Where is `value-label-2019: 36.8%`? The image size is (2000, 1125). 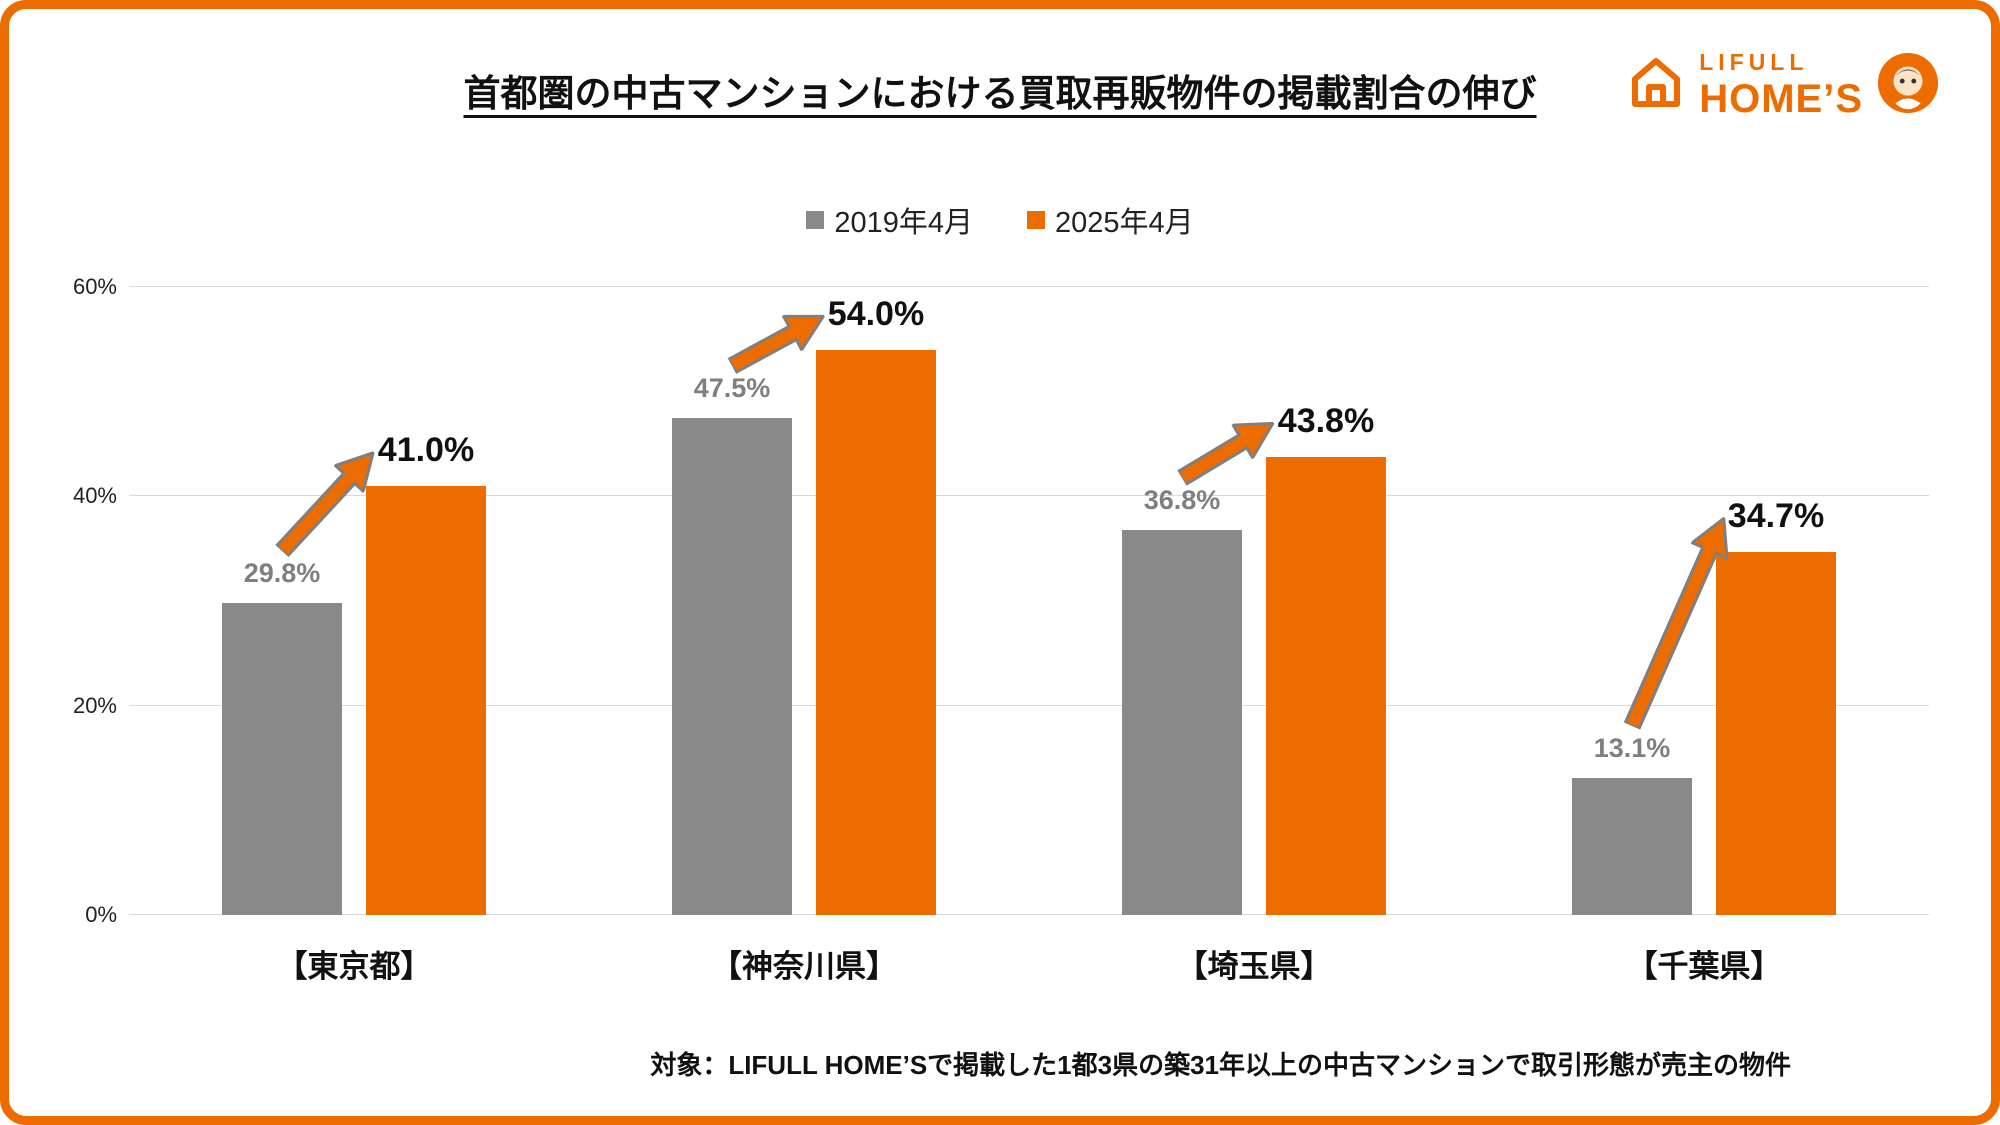 value-label-2019: 36.8% is located at coordinates (1182, 499).